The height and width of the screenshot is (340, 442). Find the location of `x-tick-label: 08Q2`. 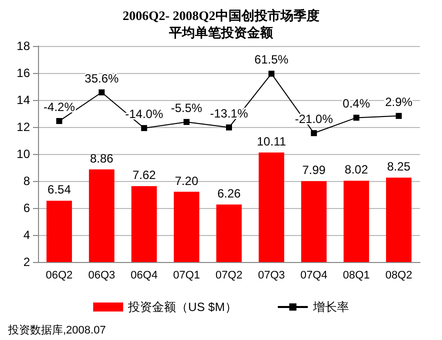

x-tick-label: 08Q2 is located at coordinates (398, 276).